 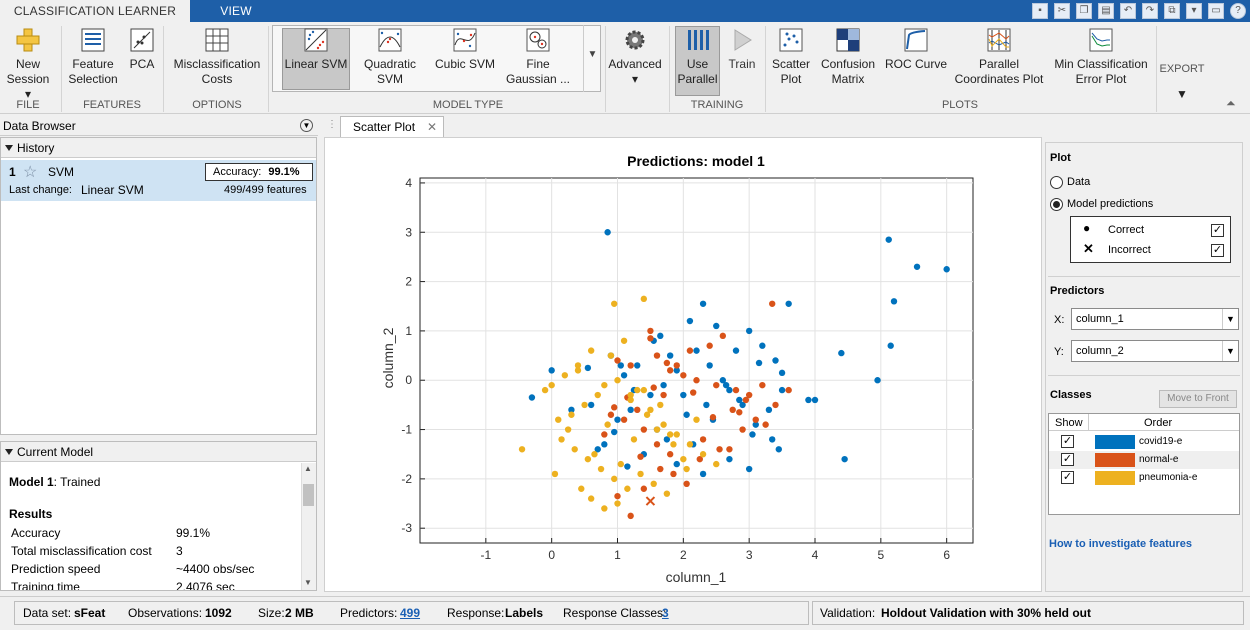 What do you see at coordinates (390, 57) in the screenshot?
I see `quadratic-svm-button: Quadratic SVM` at bounding box center [390, 57].